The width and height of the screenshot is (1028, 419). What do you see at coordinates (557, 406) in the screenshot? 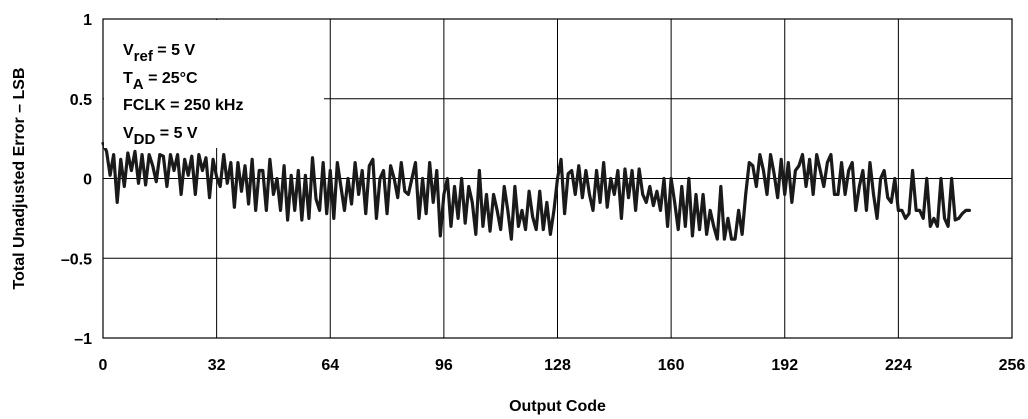
I see `x-axis-title: Output Code` at bounding box center [557, 406].